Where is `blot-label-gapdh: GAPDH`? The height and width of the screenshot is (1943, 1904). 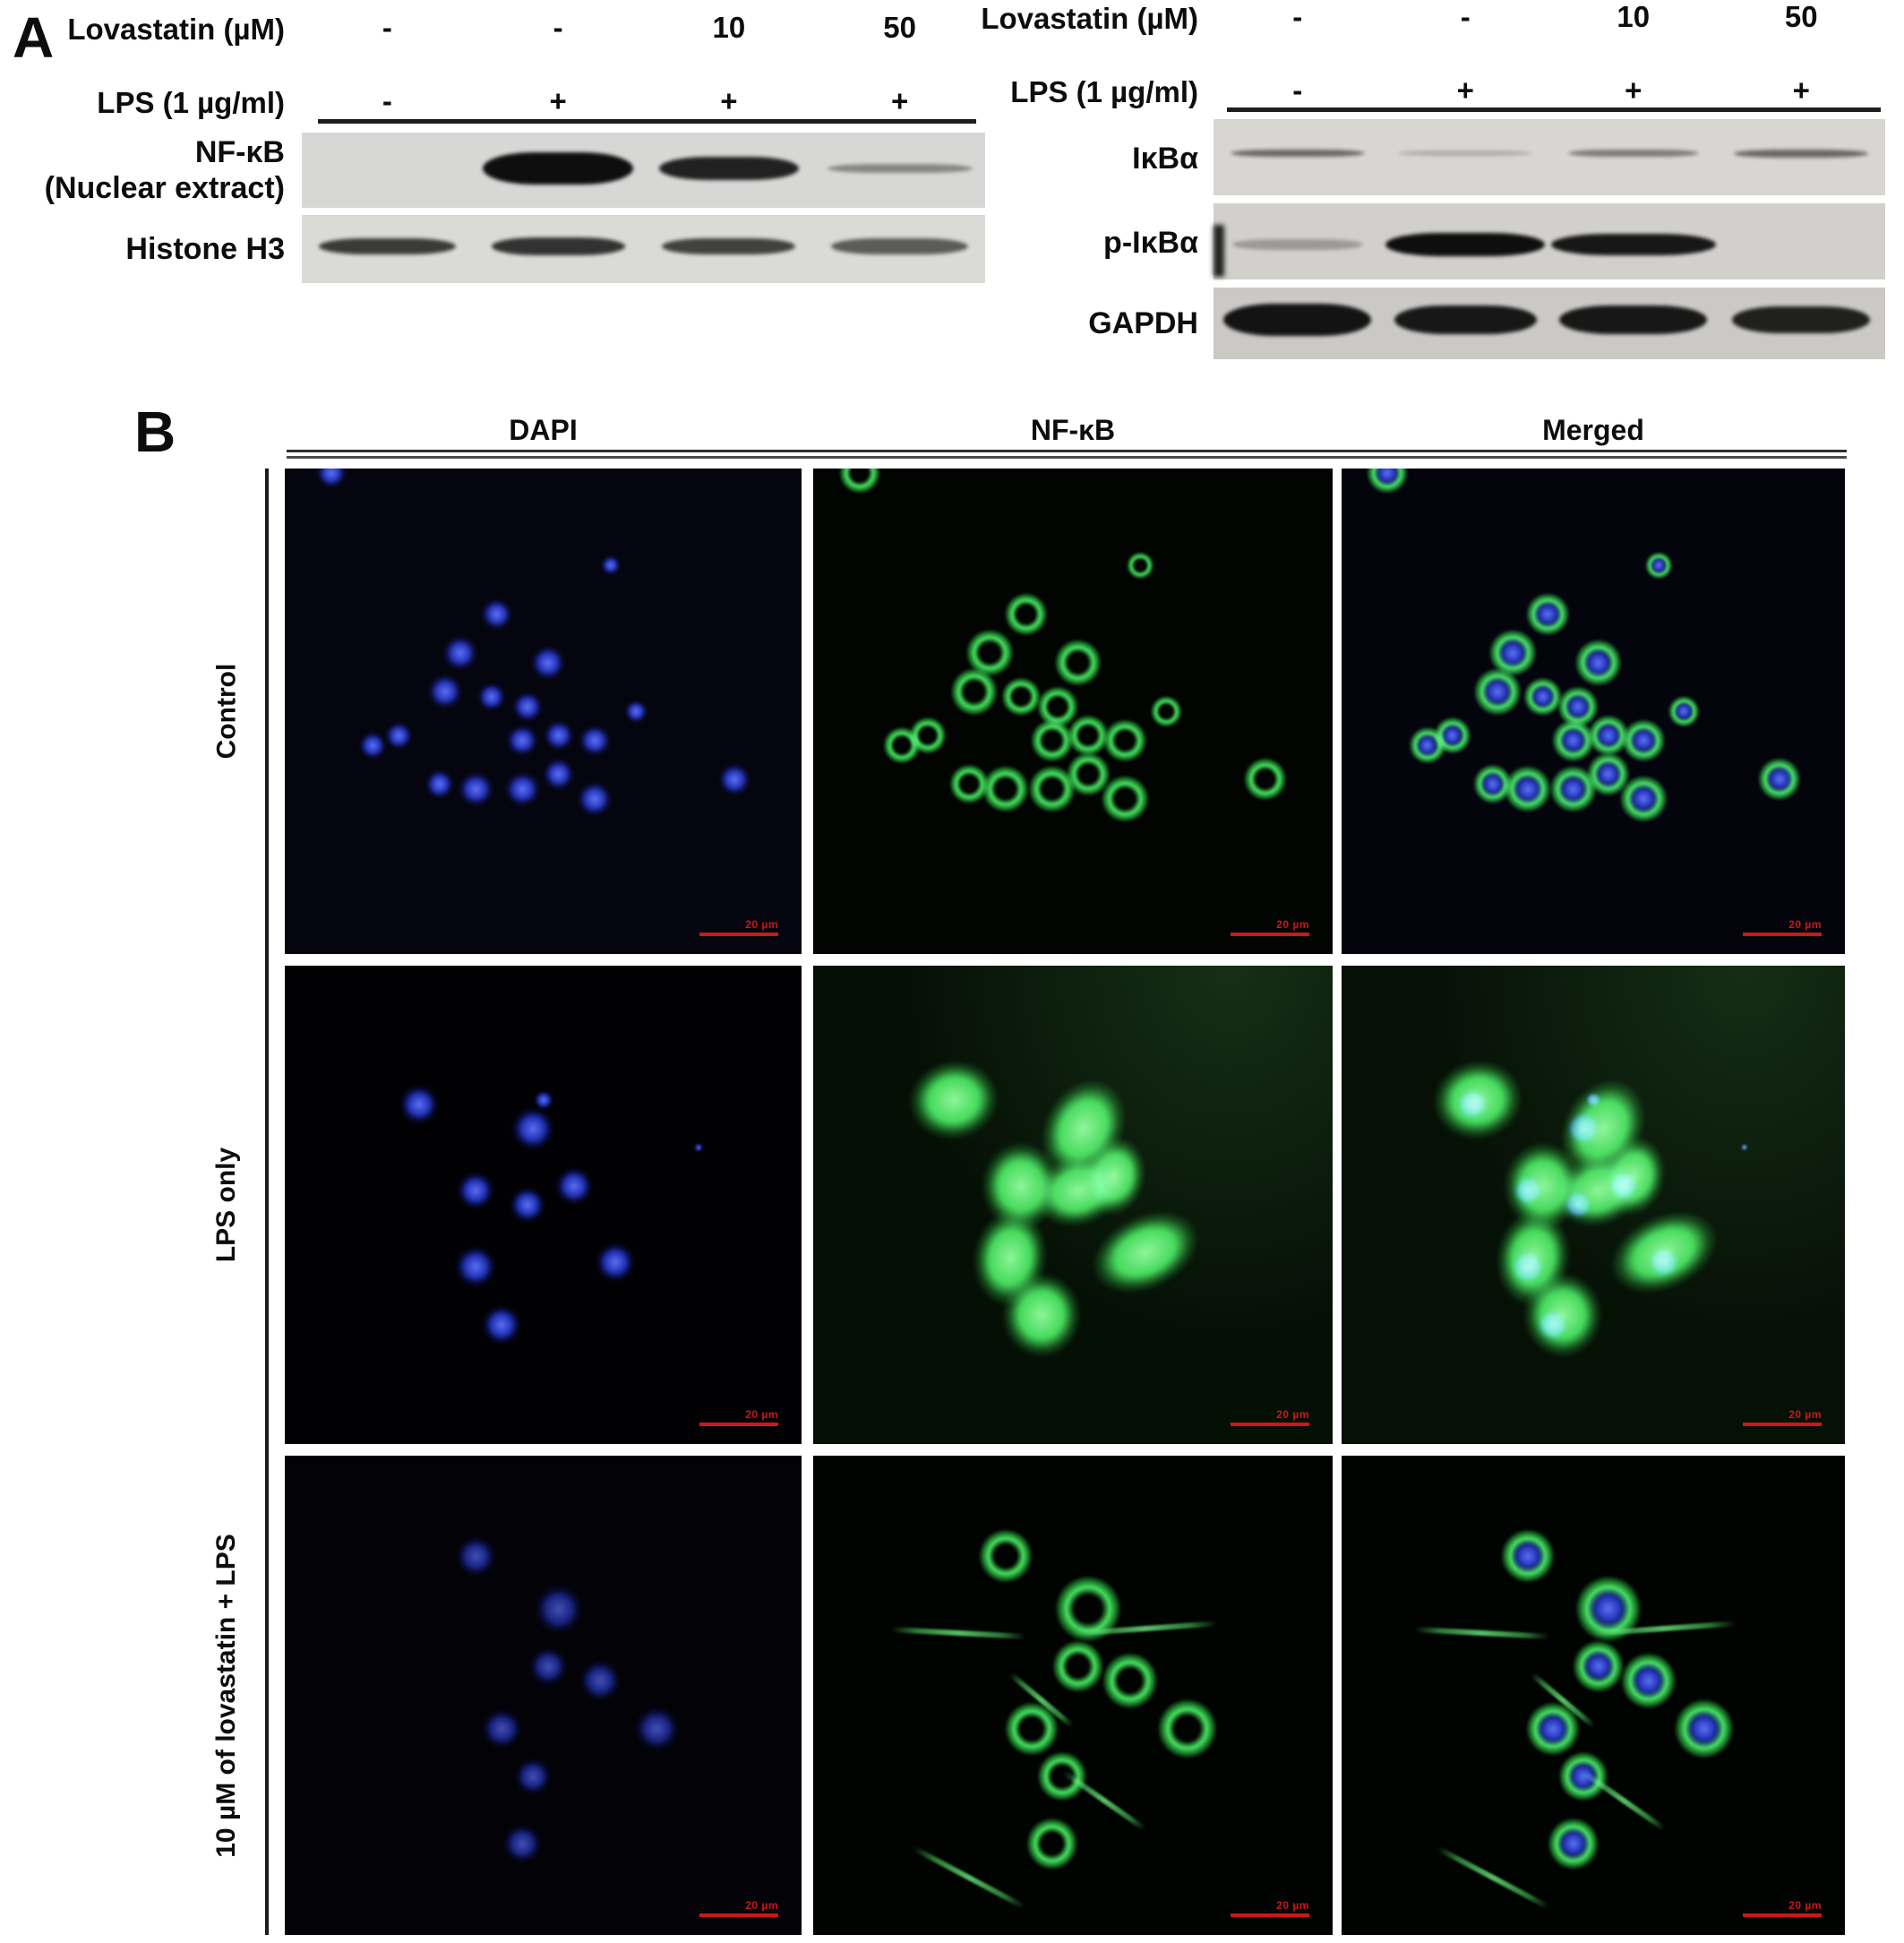
blot-label-gapdh: GAPDH is located at coordinates (599, 323).